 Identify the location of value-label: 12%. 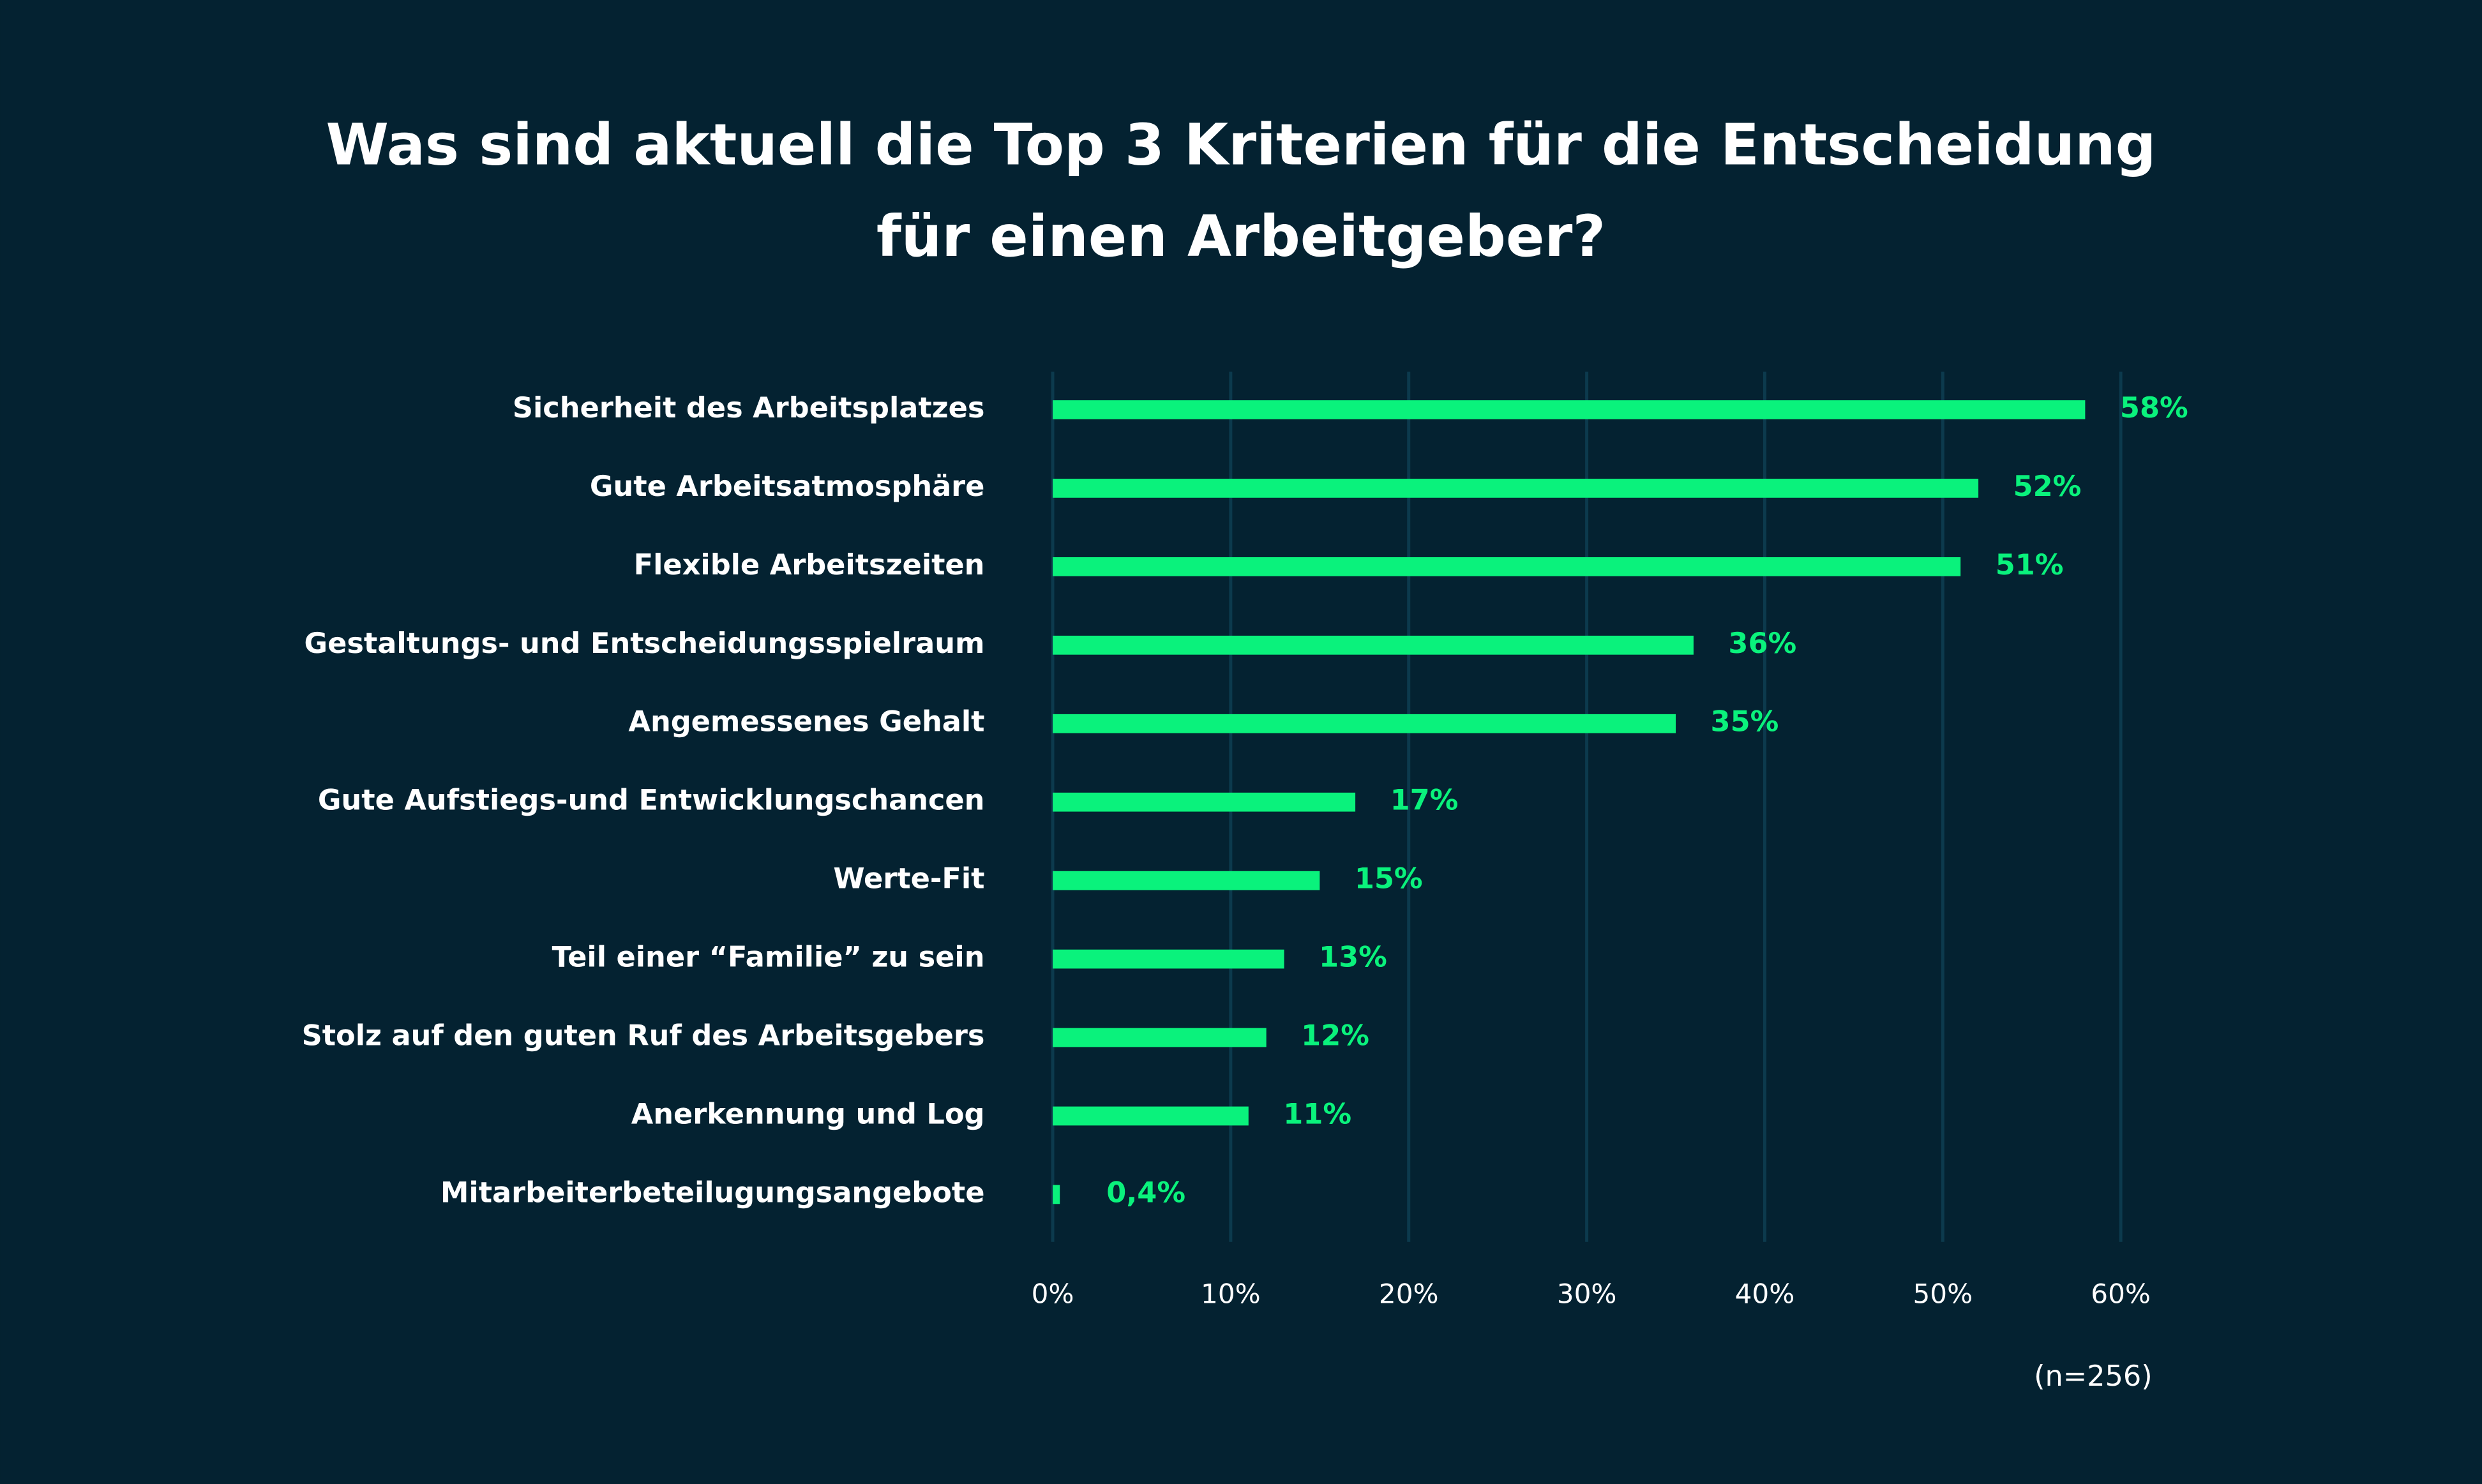
(1335, 1036).